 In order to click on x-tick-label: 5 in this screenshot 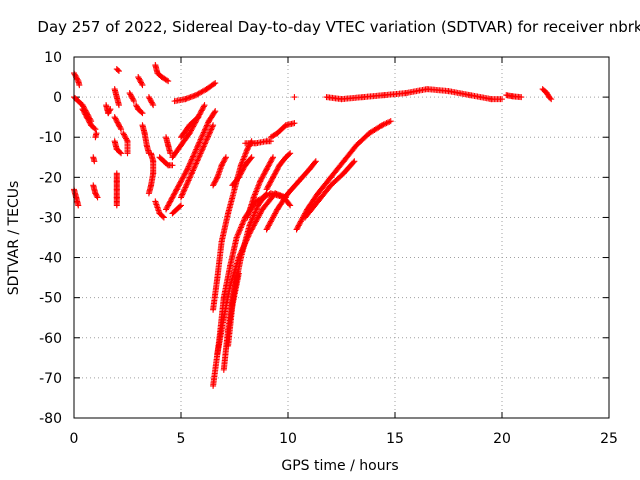, I will do `click(181, 439)`.